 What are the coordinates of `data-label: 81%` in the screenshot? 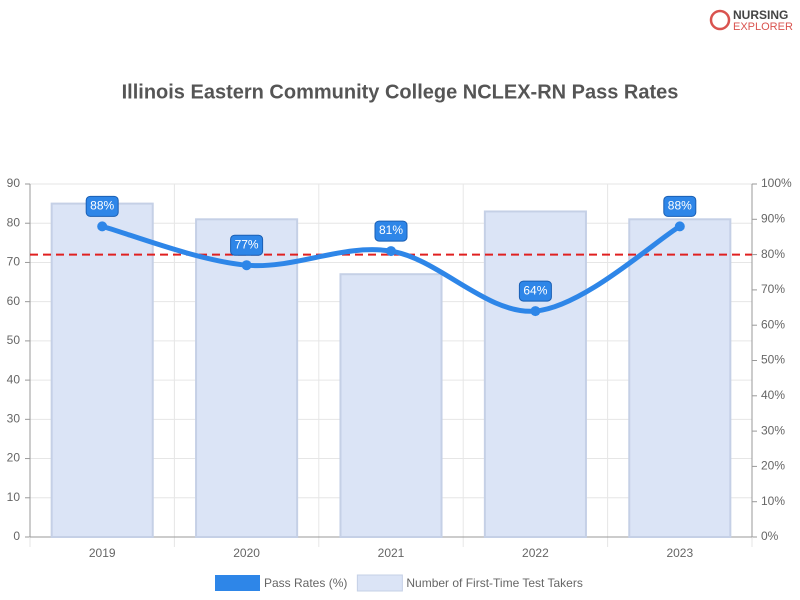 It's located at (391, 230).